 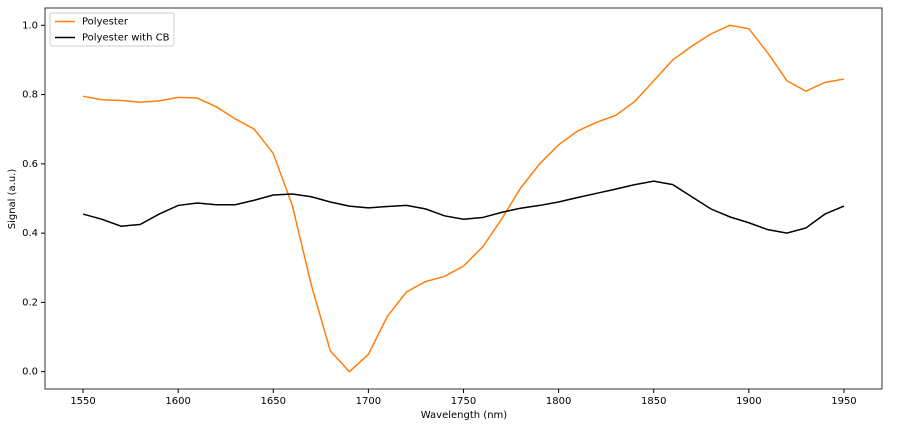 I want to click on x-tick-label: 1750, so click(x=463, y=401).